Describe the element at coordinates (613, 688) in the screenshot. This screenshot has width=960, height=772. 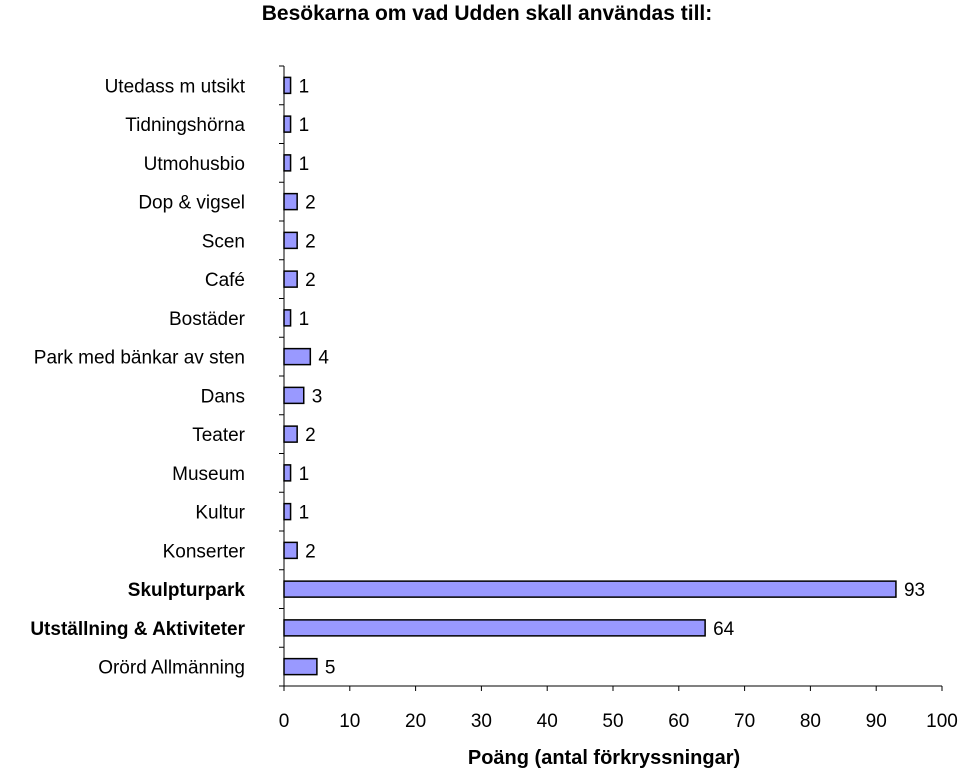
I see `x-axis` at that location.